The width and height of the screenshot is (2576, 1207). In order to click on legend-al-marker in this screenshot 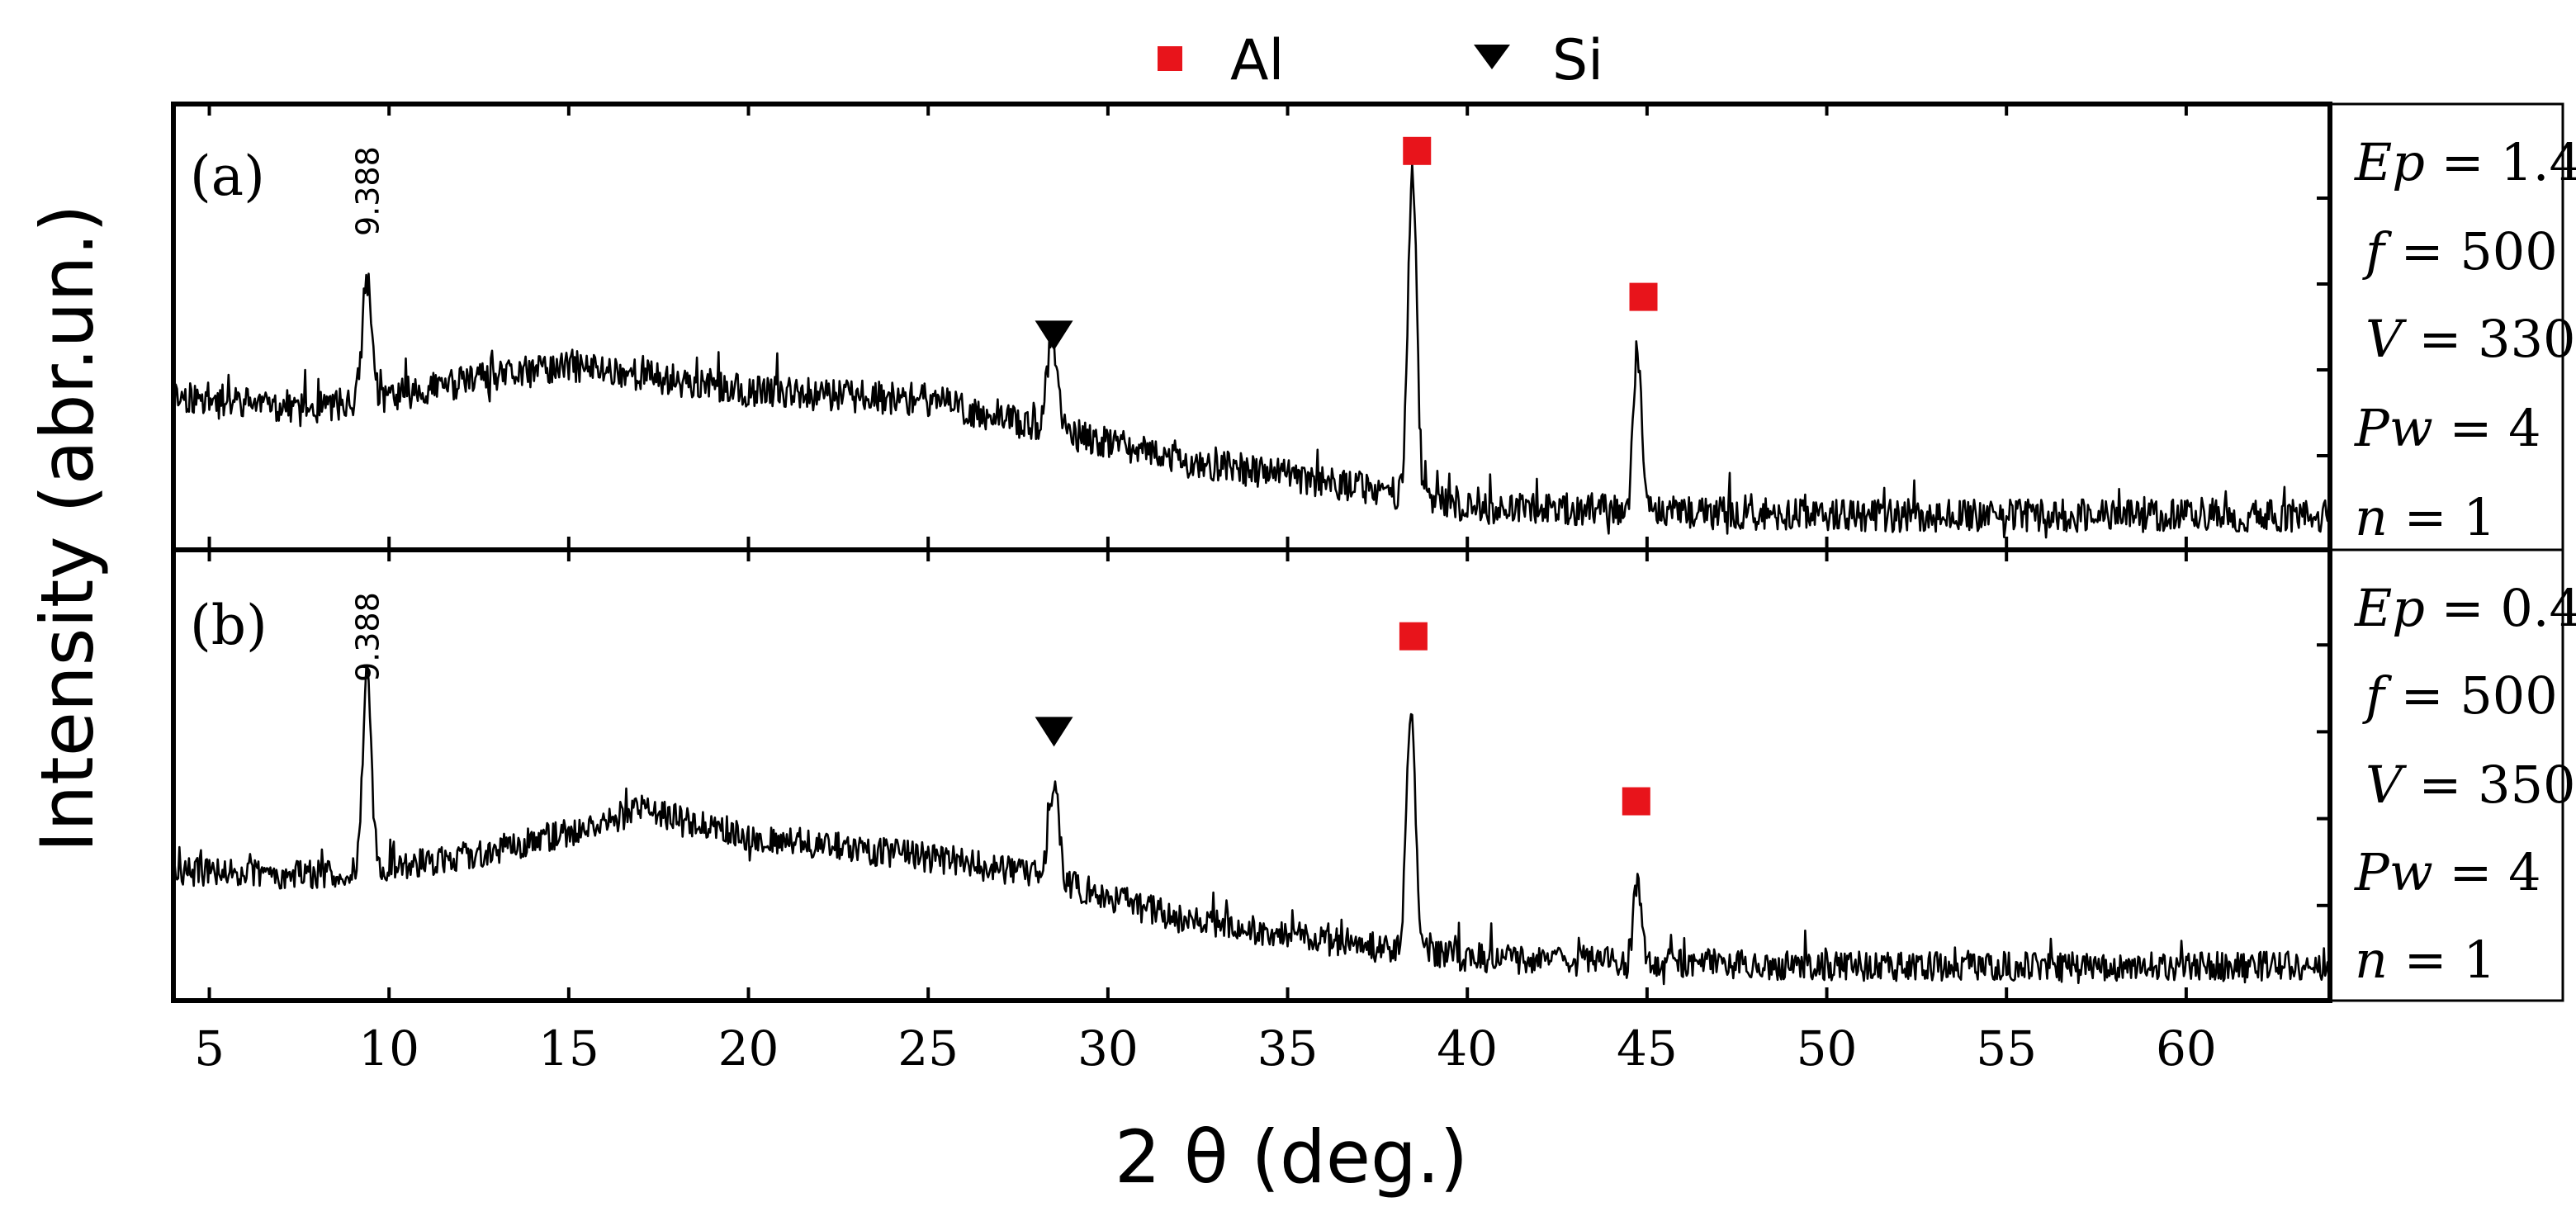, I will do `click(1170, 58)`.